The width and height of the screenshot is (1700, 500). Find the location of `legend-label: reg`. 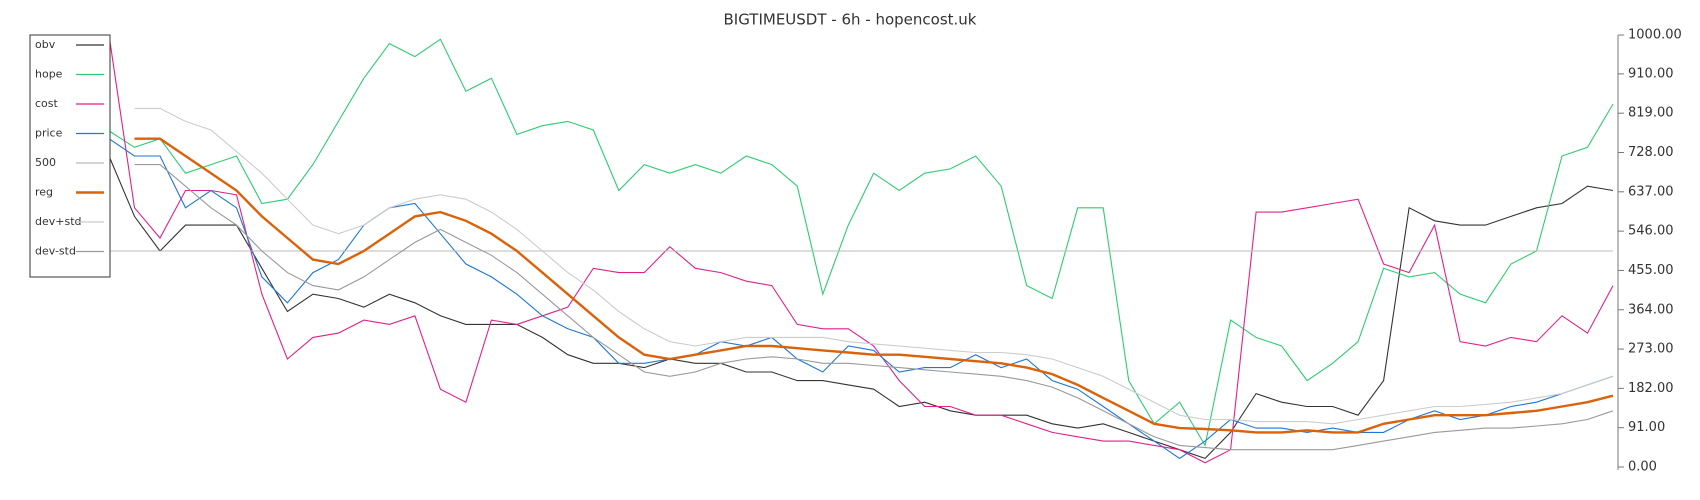

legend-label: reg is located at coordinates (44, 192).